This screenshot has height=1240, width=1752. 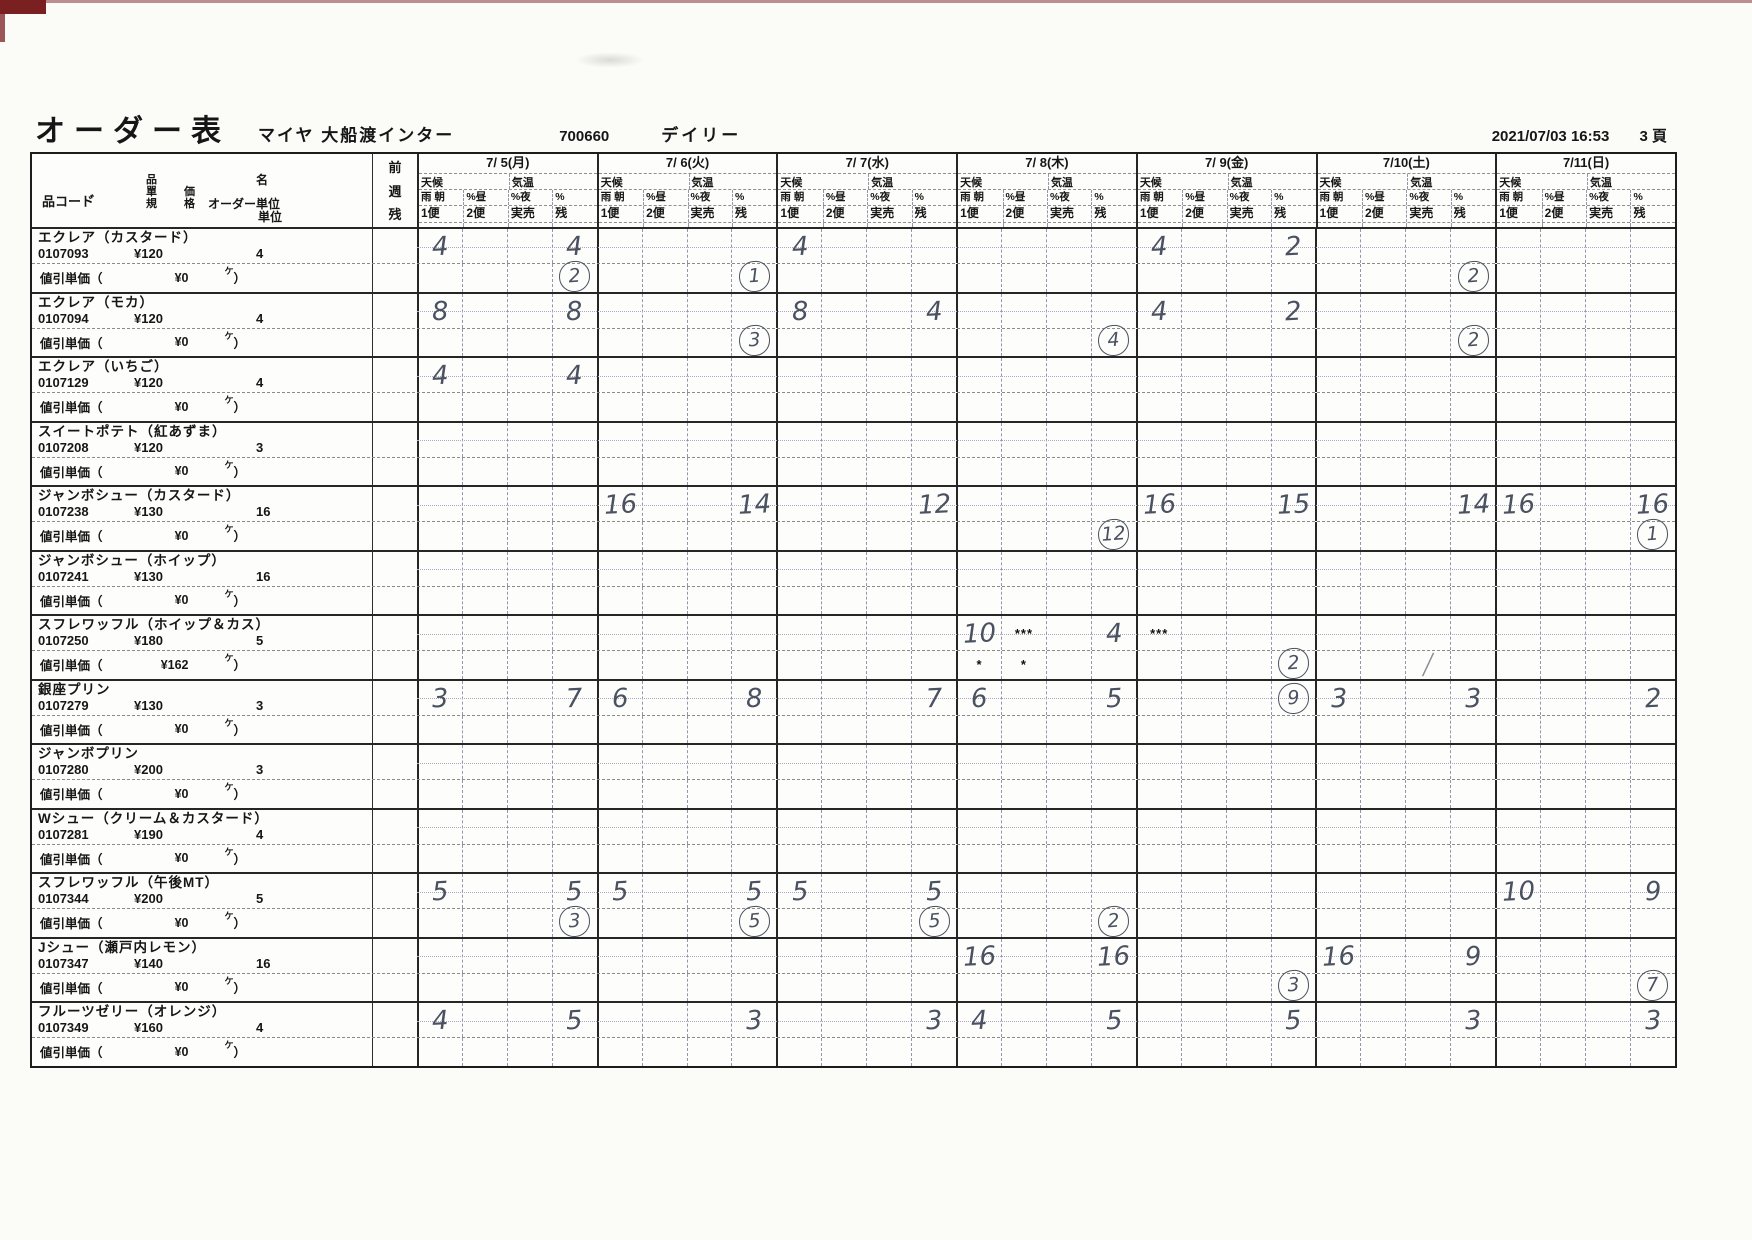 What do you see at coordinates (202, 835) in the screenshot?
I see `product-detail-line: 0107281 ¥190 4` at bounding box center [202, 835].